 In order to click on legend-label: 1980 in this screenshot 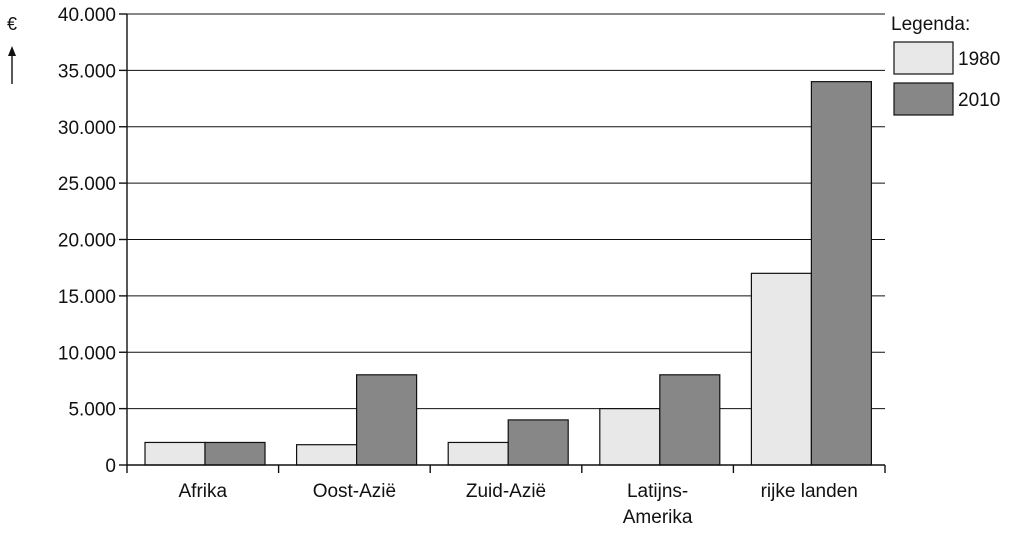, I will do `click(979, 59)`.